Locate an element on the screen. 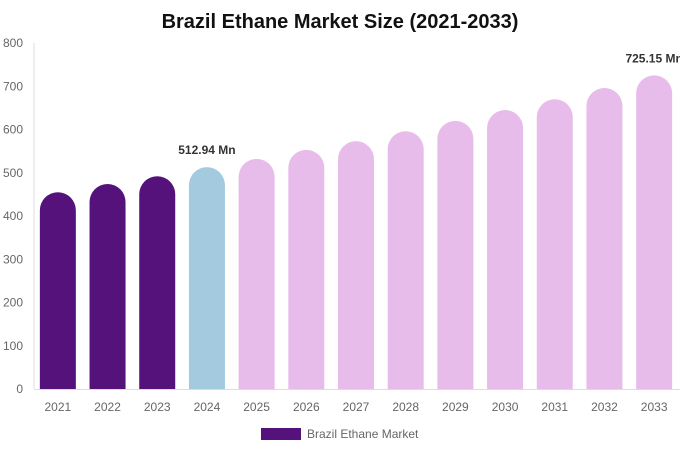 The width and height of the screenshot is (680, 450). bar-2026 is located at coordinates (306, 269).